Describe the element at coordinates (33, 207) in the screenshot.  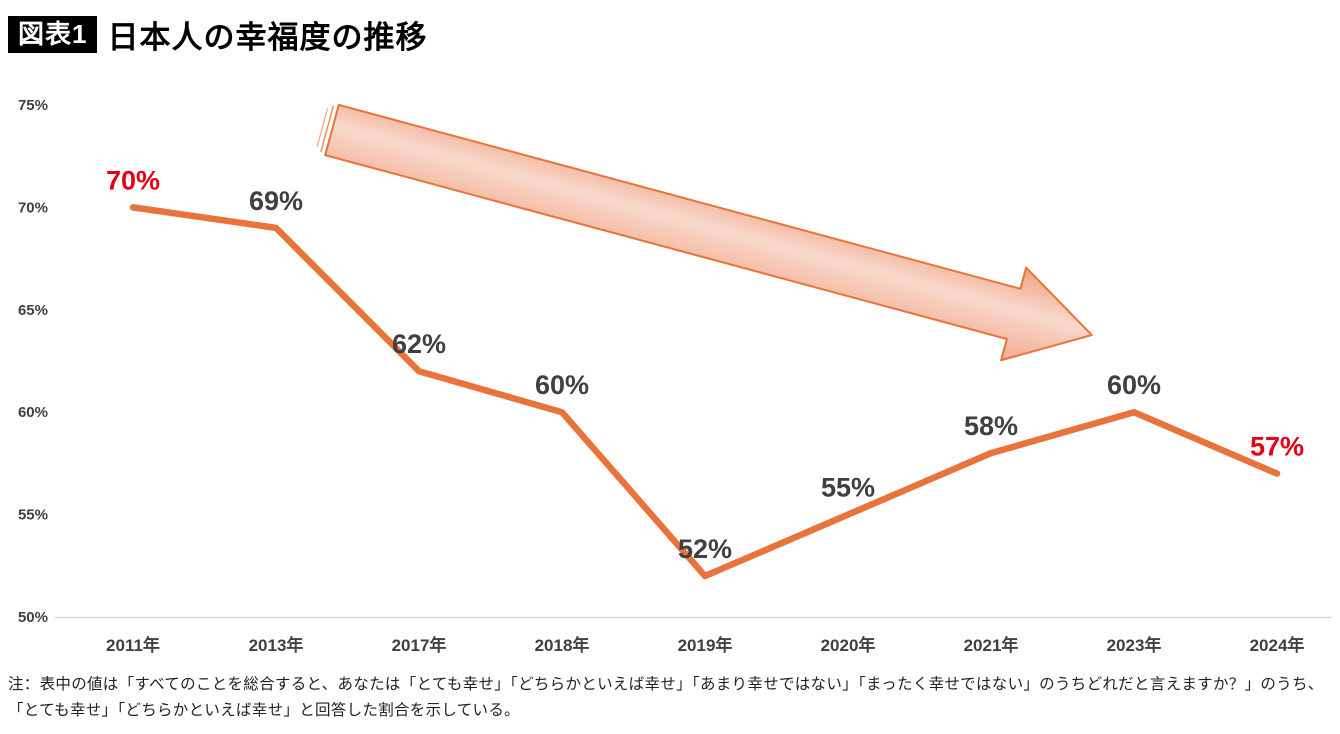
I see `y-axis-tick-label: 70%` at that location.